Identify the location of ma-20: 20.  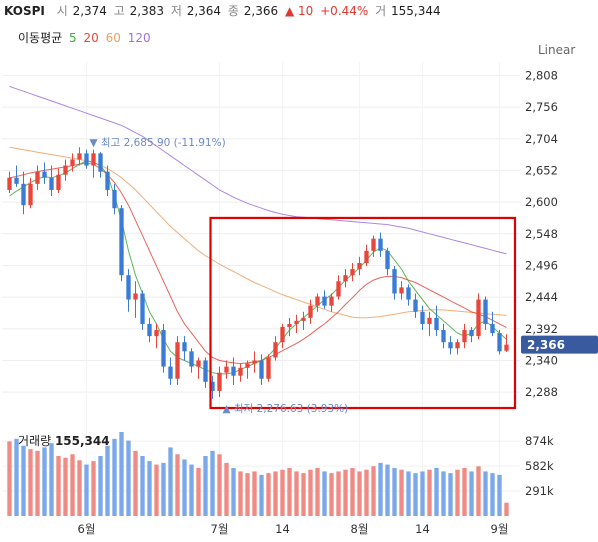
(91, 38).